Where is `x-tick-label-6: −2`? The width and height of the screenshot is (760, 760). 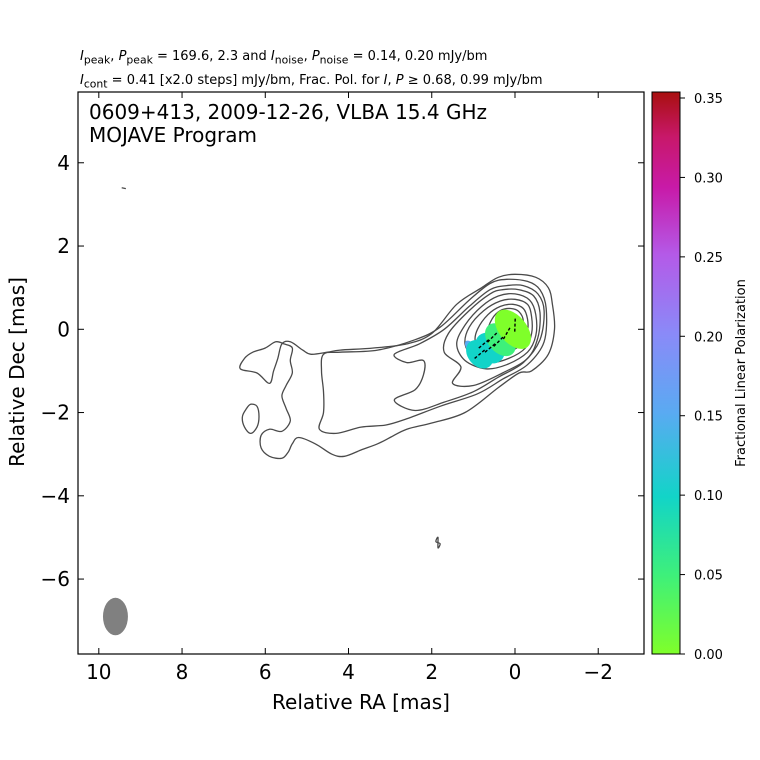
x-tick-label-6: −2 is located at coordinates (597, 672).